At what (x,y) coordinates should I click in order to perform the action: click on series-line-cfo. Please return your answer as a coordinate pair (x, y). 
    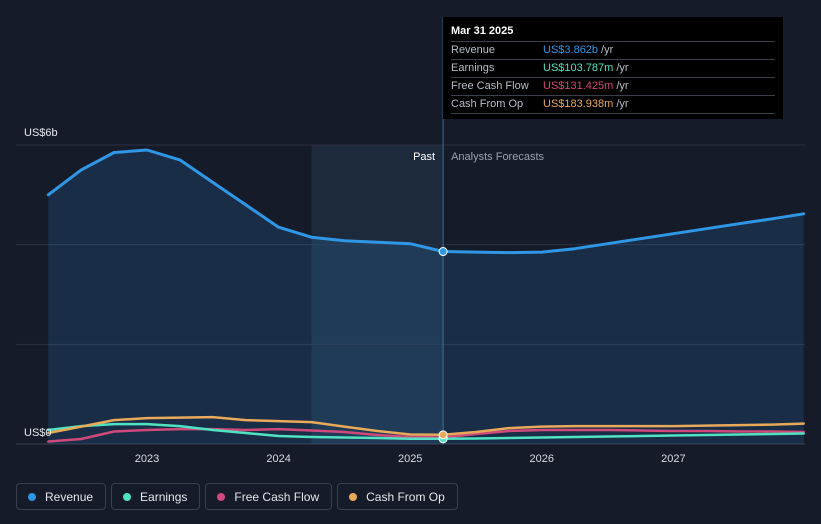
    Looking at the image, I should click on (426, 426).